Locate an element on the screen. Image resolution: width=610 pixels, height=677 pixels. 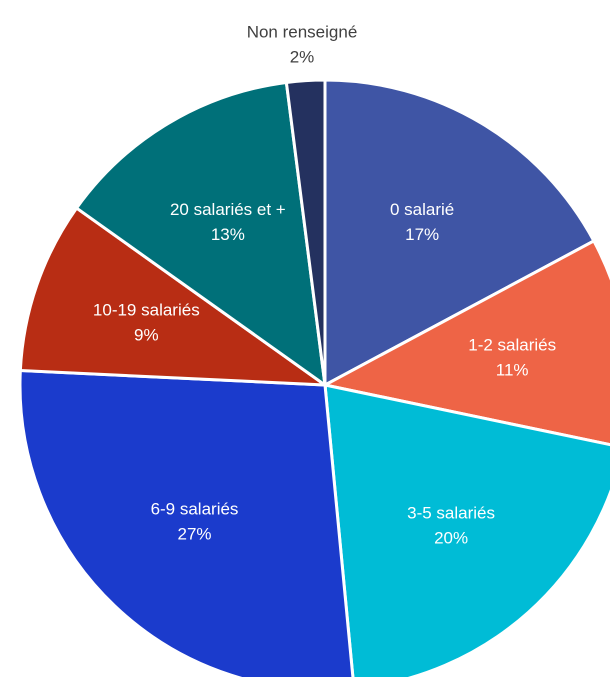
slice-value-label: 17% is located at coordinates (422, 234).